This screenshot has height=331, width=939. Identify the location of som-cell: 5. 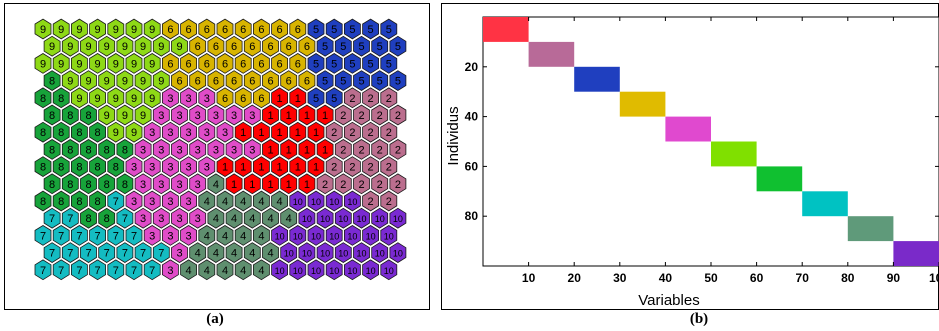
(343, 80).